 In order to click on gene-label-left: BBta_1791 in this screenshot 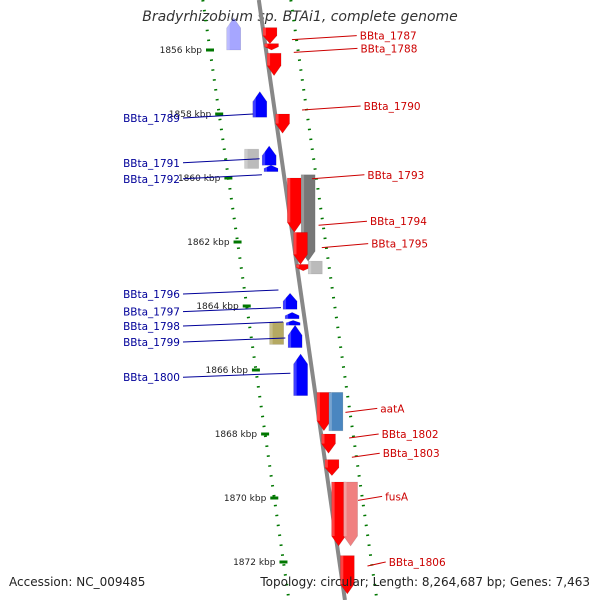, I will do `click(151, 164)`.